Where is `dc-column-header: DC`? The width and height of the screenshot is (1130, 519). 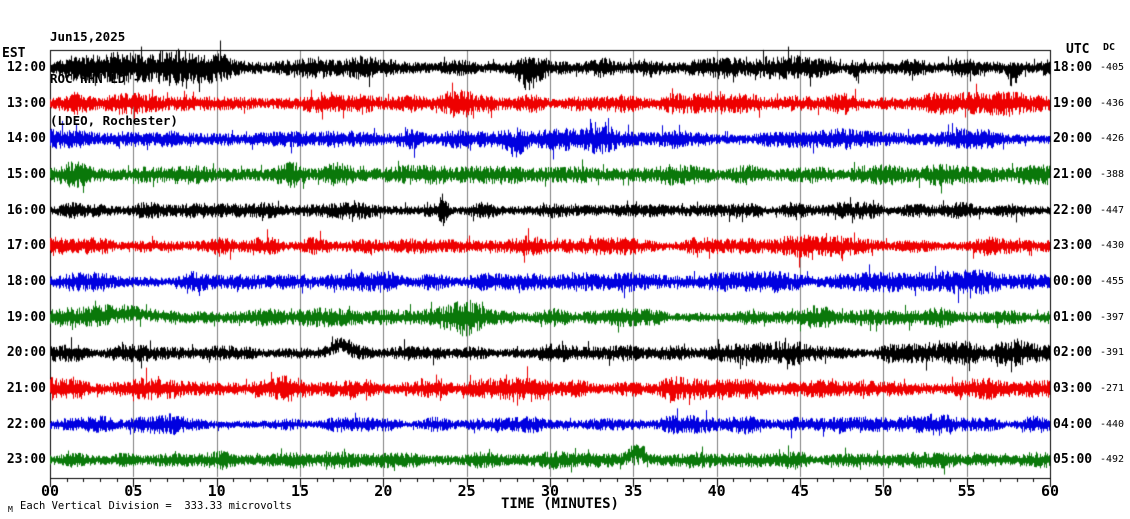
dc-column-header: DC is located at coordinates (1109, 47).